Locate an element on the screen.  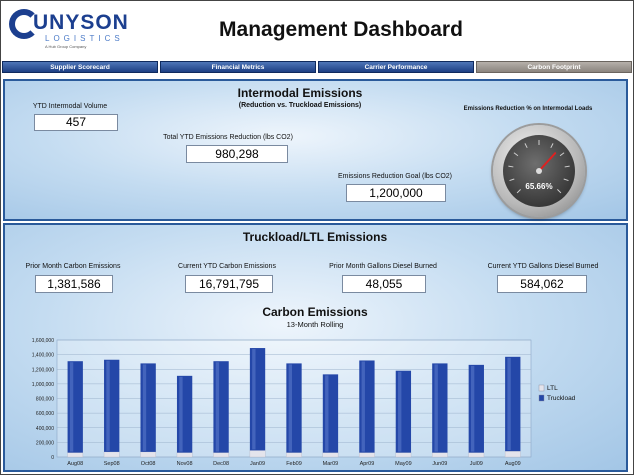
tab-carrier-performance: Carrier Performance is located at coordinates (396, 67).